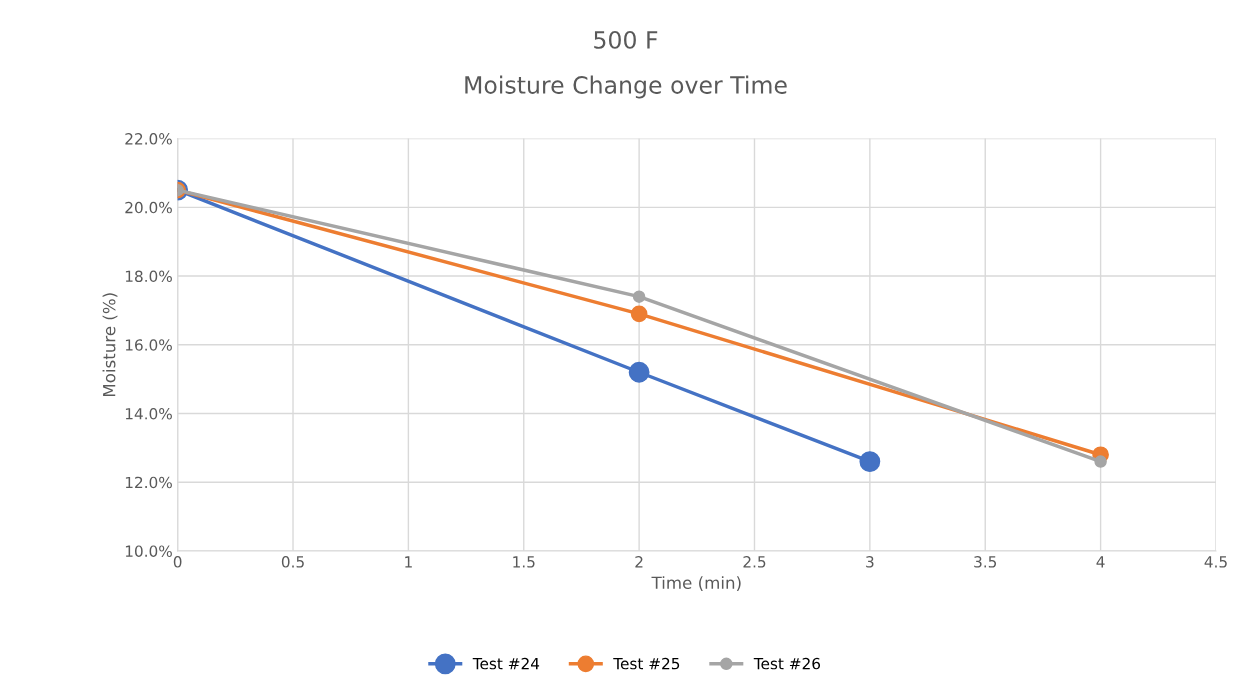 This screenshot has height=693, width=1251. I want to click on x-tick-label: 0.5, so click(292, 562).